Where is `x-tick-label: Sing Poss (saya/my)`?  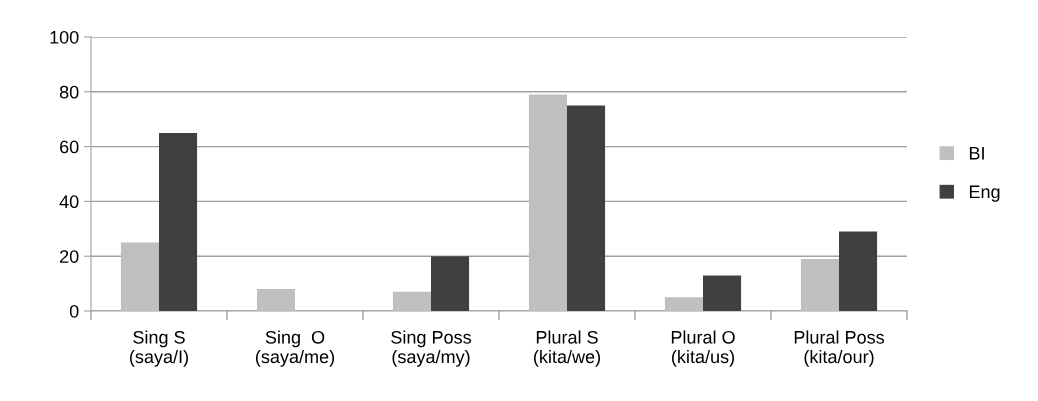 x-tick-label: Sing Poss (saya/my) is located at coordinates (431, 348).